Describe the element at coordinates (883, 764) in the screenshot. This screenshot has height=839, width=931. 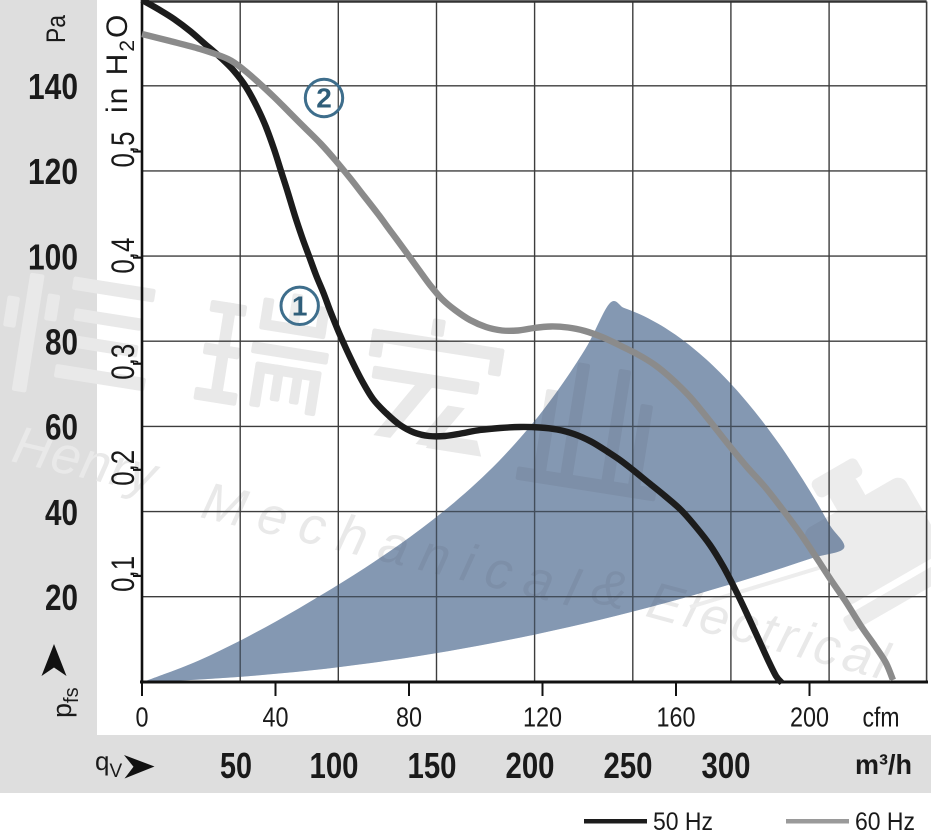
I see `svg-text: m³/h` at that location.